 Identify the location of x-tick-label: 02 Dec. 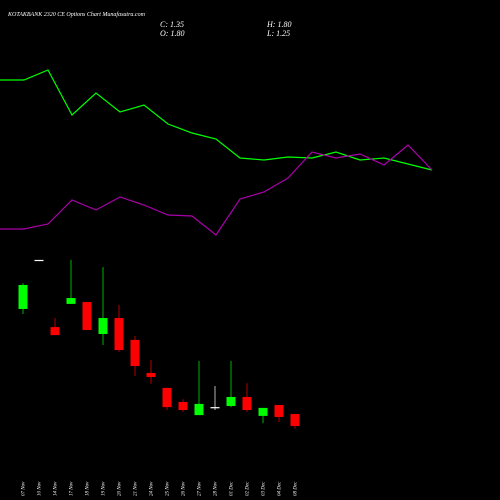
(248, 488).